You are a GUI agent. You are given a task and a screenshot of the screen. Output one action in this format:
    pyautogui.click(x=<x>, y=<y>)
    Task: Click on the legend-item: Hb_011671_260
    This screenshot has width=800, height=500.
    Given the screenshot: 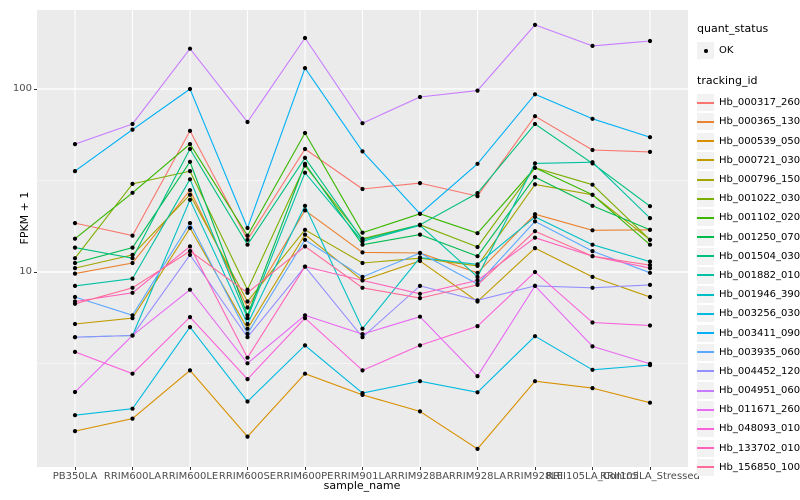 What is the action you would take?
    pyautogui.click(x=748, y=409)
    